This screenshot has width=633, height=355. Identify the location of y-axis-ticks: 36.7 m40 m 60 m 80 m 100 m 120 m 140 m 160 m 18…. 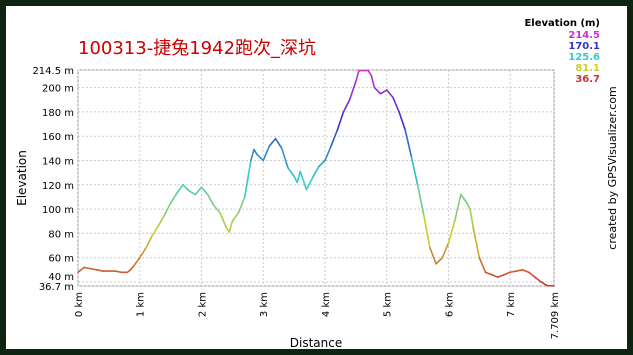
(53, 179).